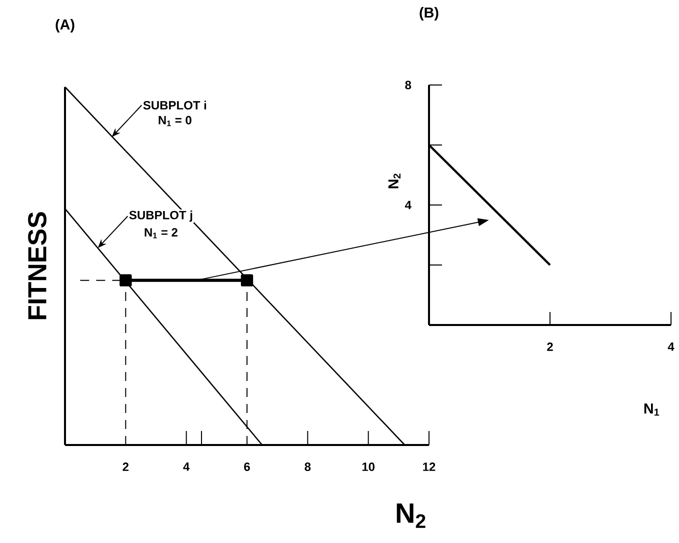 The width and height of the screenshot is (679, 543). I want to click on annotation: N$_{1}$ = 0, so click(175, 121).